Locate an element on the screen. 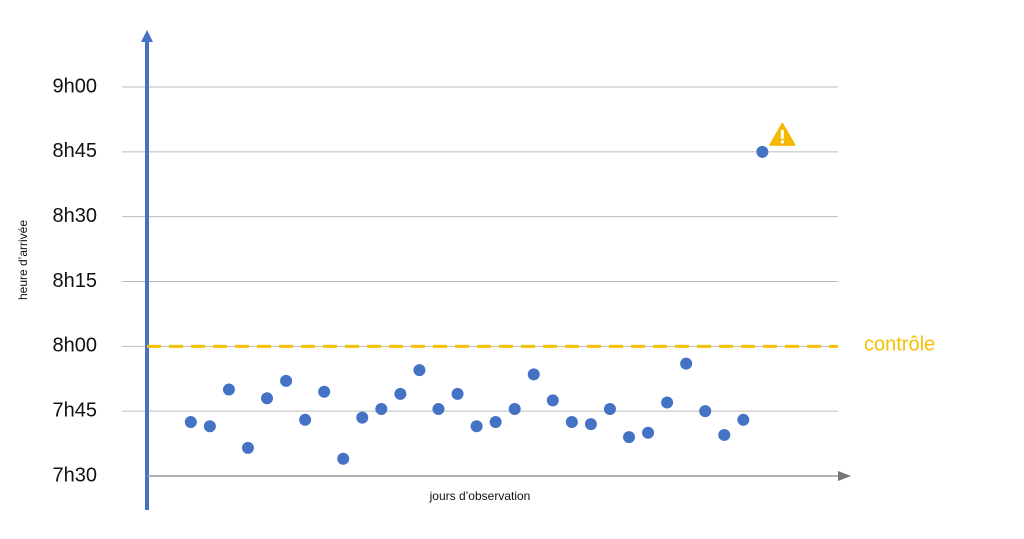  y-axis-label: heure d’arrivée is located at coordinates (23, 260).